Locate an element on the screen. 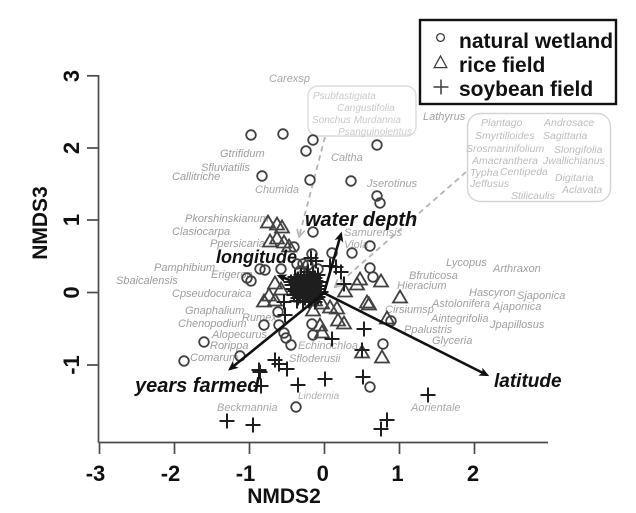 The image size is (636, 513). svg-text: soybean field is located at coordinates (526, 89).